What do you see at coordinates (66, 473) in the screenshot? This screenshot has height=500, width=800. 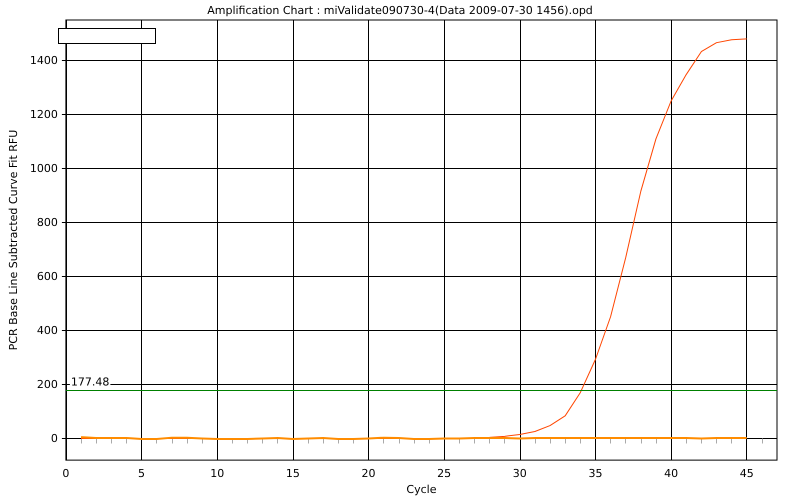 I see `x-tick-label: 0` at bounding box center [66, 473].